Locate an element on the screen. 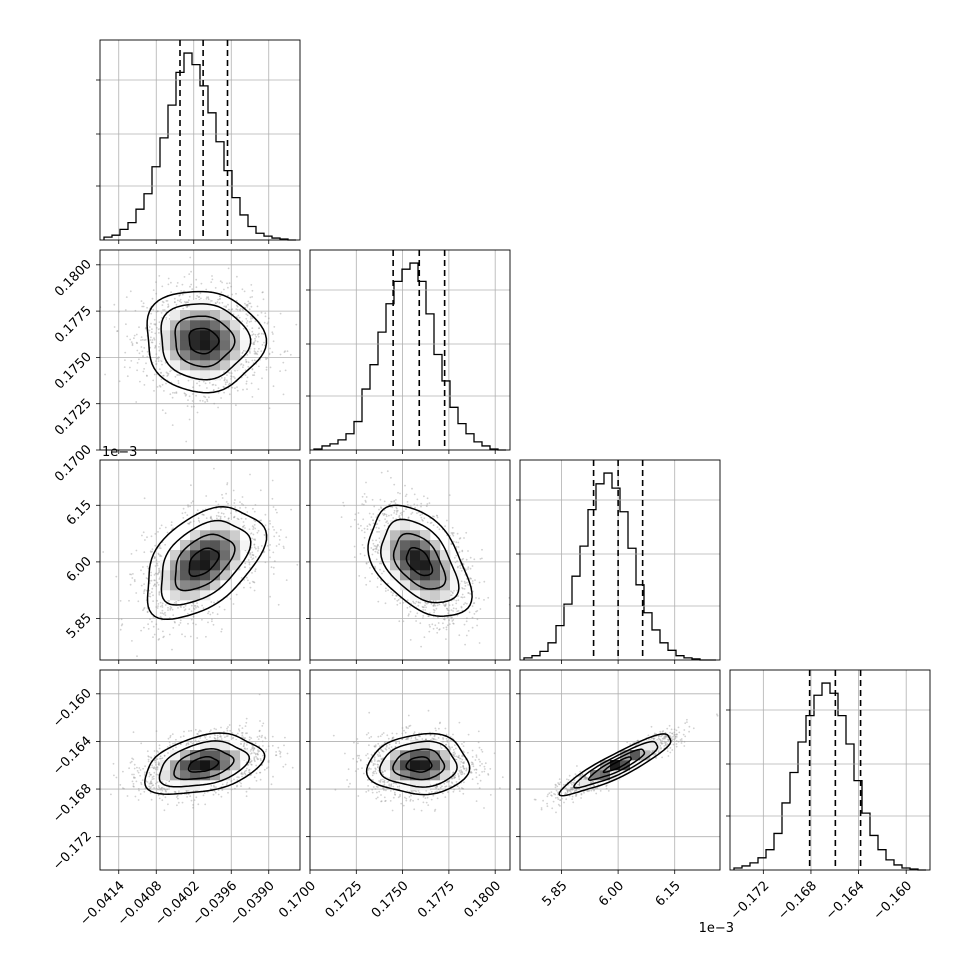  density-cells is located at coordinates (420, 765).